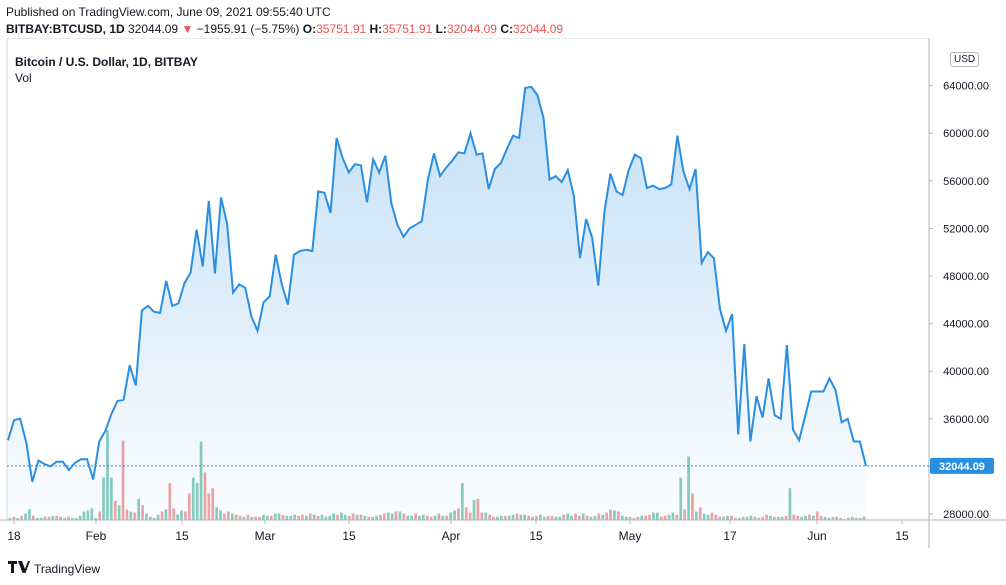 The image size is (1006, 585). Describe the element at coordinates (265, 536) in the screenshot. I see `x-tick-label: Mar` at that location.